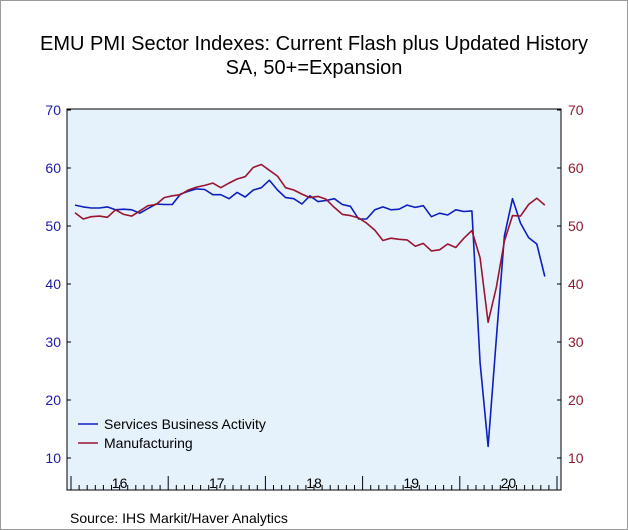 The image size is (628, 530). I want to click on right-y-tick-label: 60, so click(576, 168).